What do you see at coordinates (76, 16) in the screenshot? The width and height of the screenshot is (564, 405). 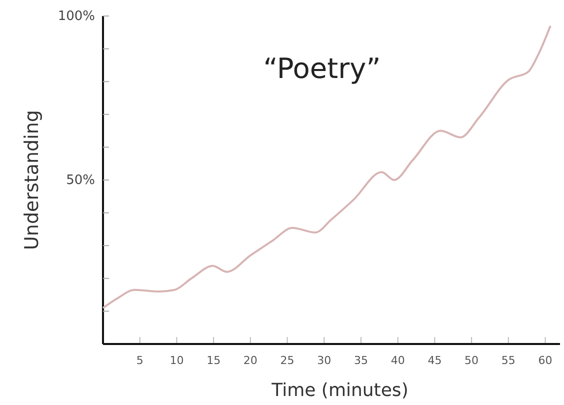 I see `y-tick-label: 100%` at bounding box center [76, 16].